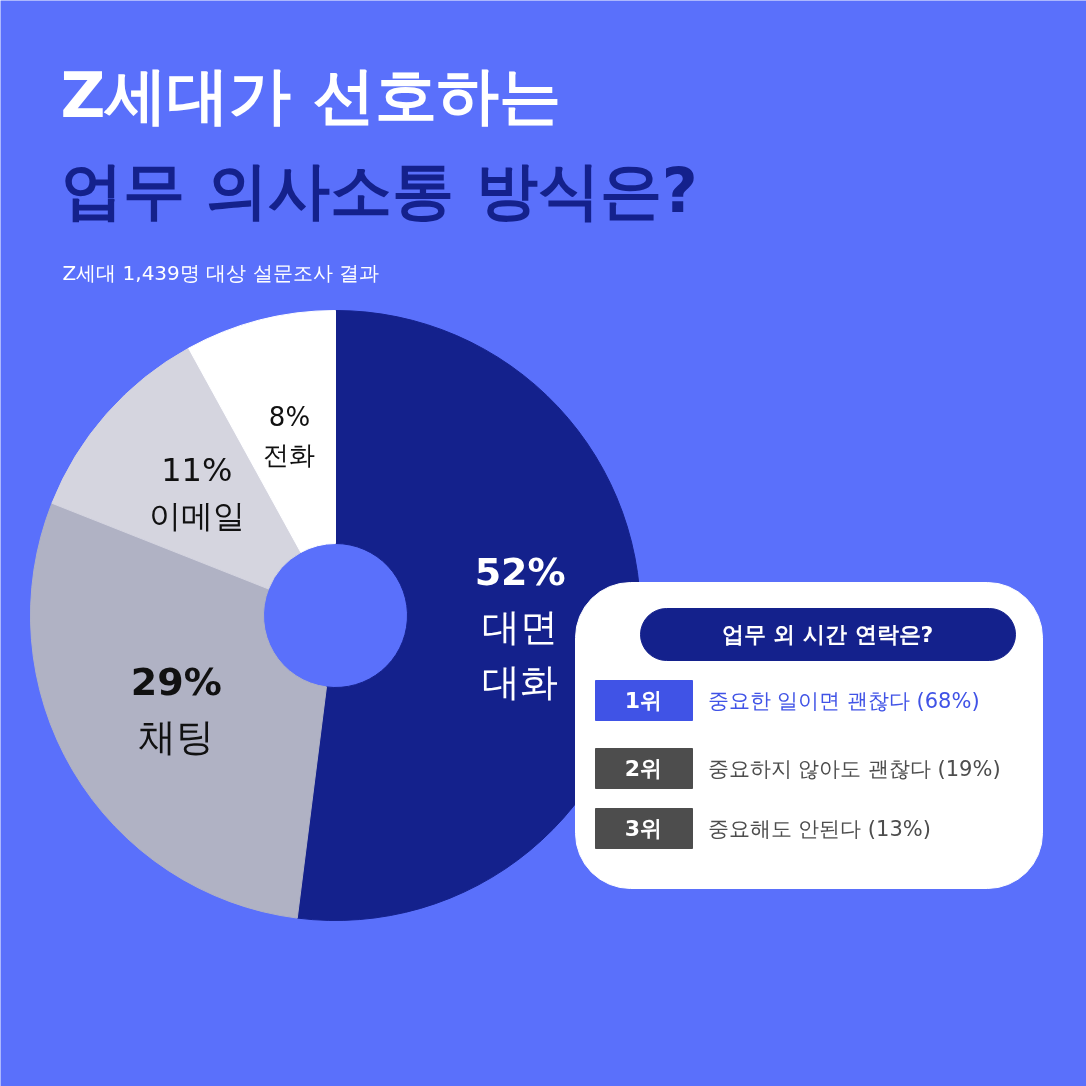 Image resolution: width=1086 pixels, height=1086 pixels. Describe the element at coordinates (819, 828) in the screenshot. I see `text: 중요해도 안된다 (13%)` at that location.